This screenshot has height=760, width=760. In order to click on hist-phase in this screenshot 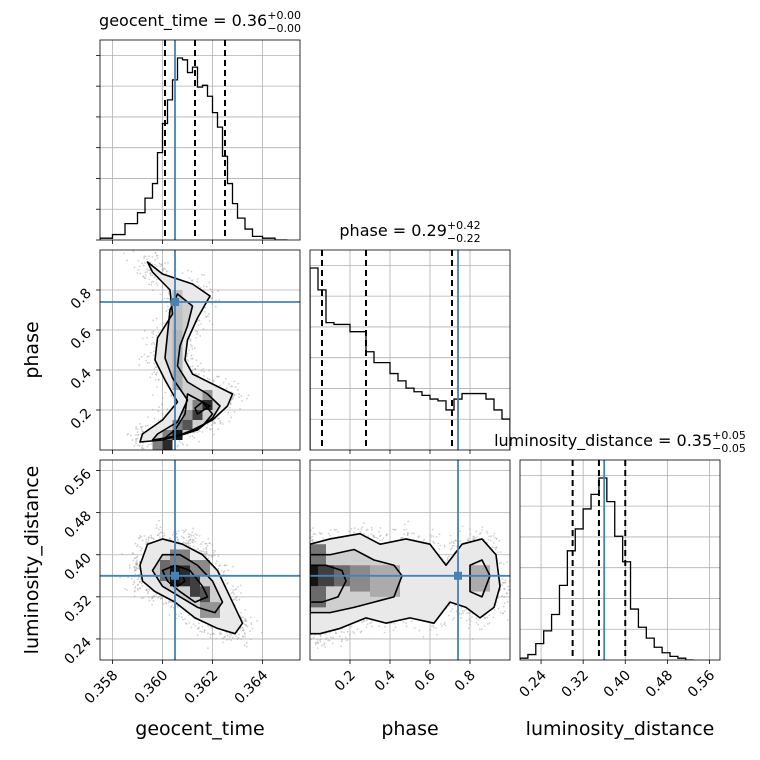, I will do `click(410, 350)`.